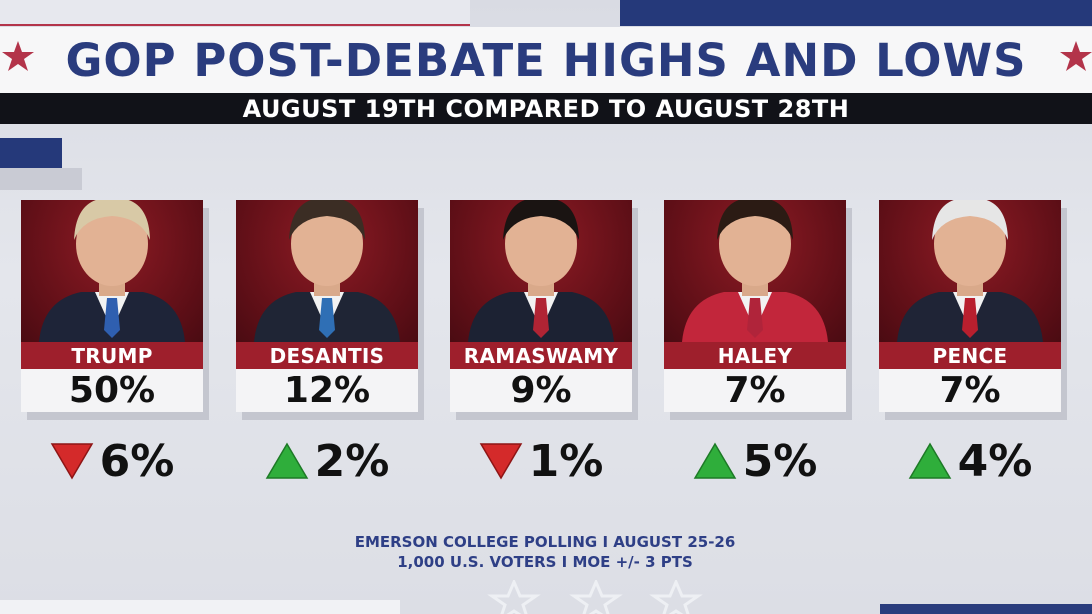 This screenshot has width=1092, height=614. What do you see at coordinates (780, 461) in the screenshot?
I see `change-value: 5%` at bounding box center [780, 461].